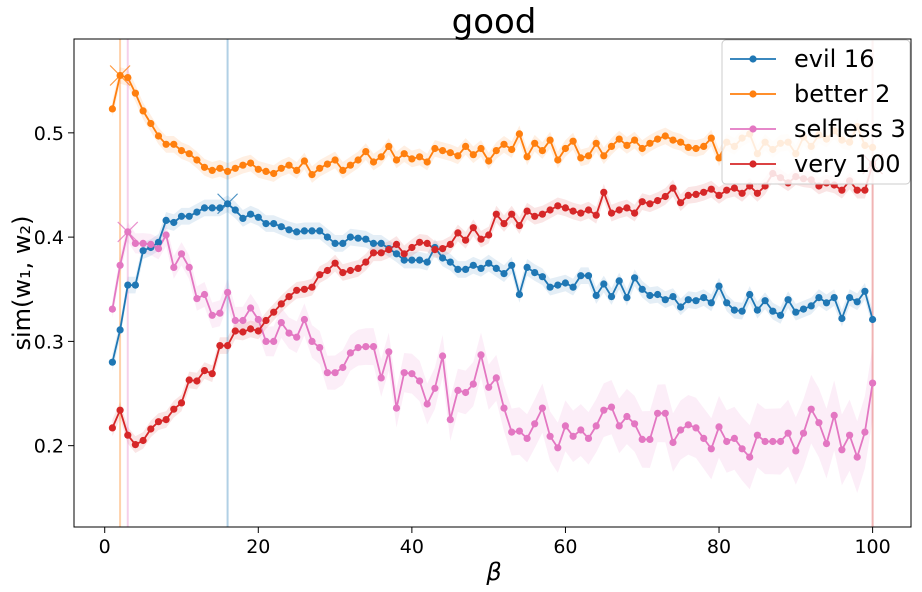 The height and width of the screenshot is (592, 922). Describe the element at coordinates (22, 282) in the screenshot. I see `y-axis-label: sim(w₁, w₂)` at that location.